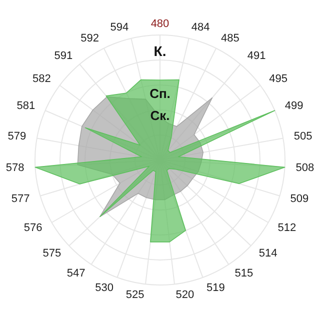 The height and width of the screenshot is (320, 320). I want to click on spoke-label: 581, so click(26, 106).